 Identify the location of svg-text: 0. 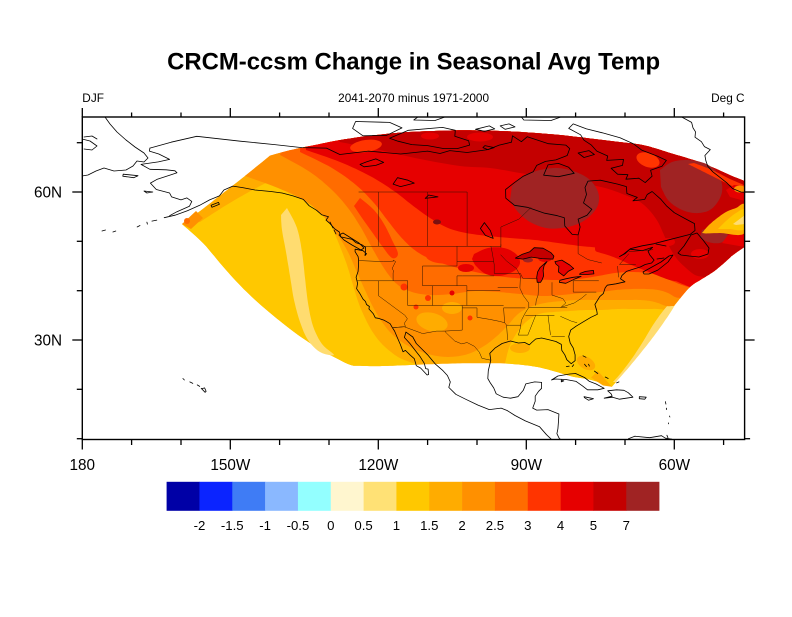
(330, 525).